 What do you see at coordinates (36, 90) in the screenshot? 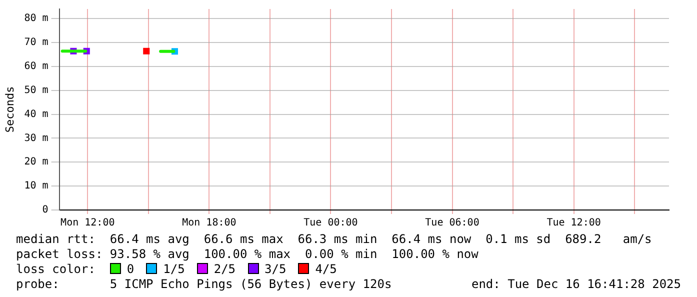
I see `y-tick-label: 50 m` at bounding box center [36, 90].